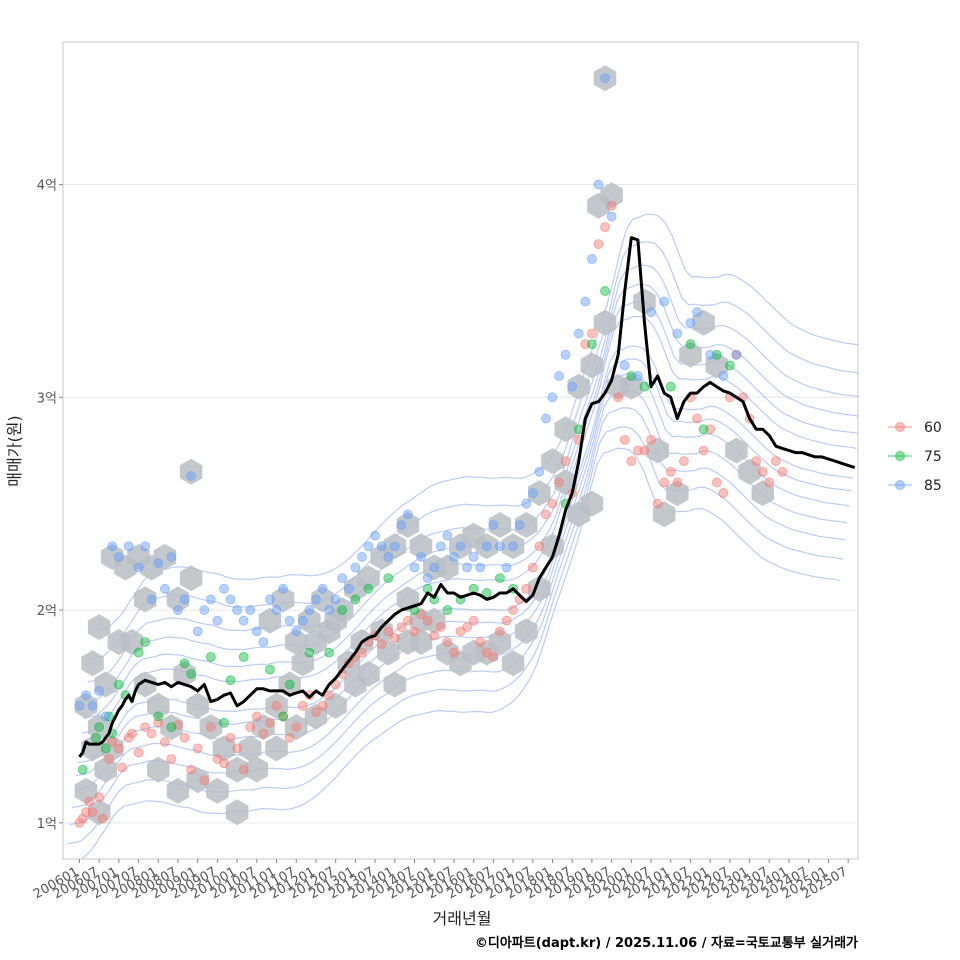  Describe the element at coordinates (915, 457) in the screenshot. I see `legend: 60 75 85` at that location.